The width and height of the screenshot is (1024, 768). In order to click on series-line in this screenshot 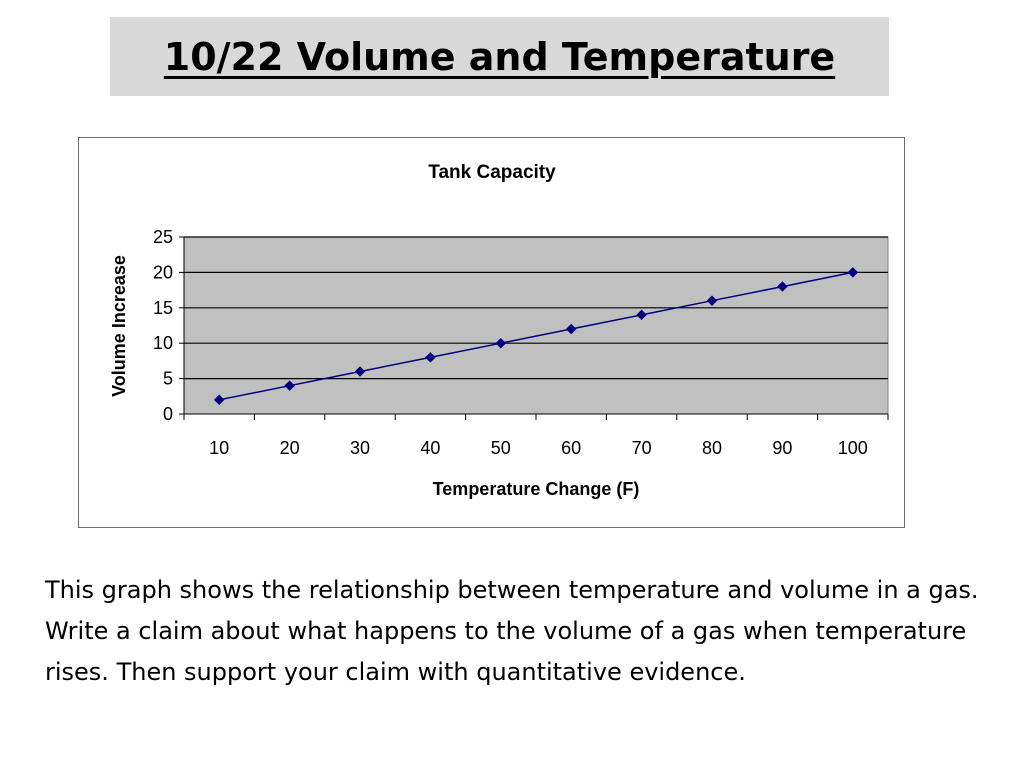, I will do `click(536, 336)`.